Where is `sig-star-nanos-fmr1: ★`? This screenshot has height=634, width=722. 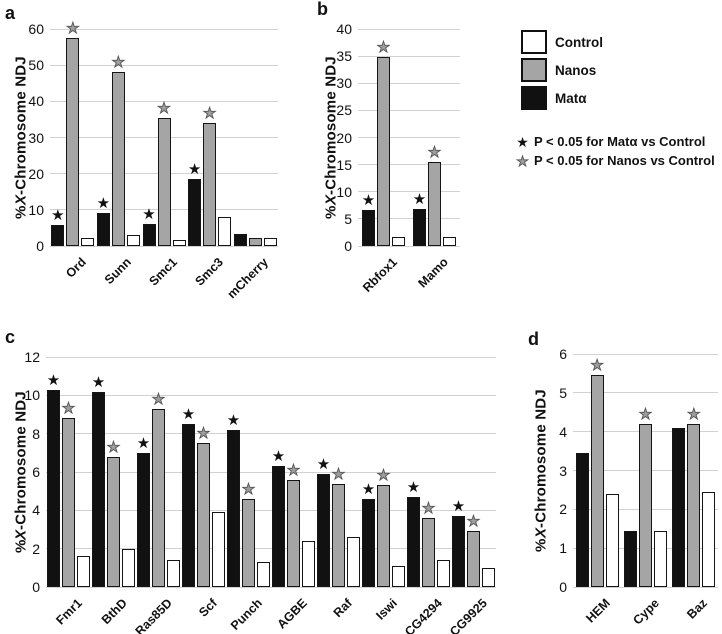
sig-star-nanos-fmr1: ★ is located at coordinates (68, 409).